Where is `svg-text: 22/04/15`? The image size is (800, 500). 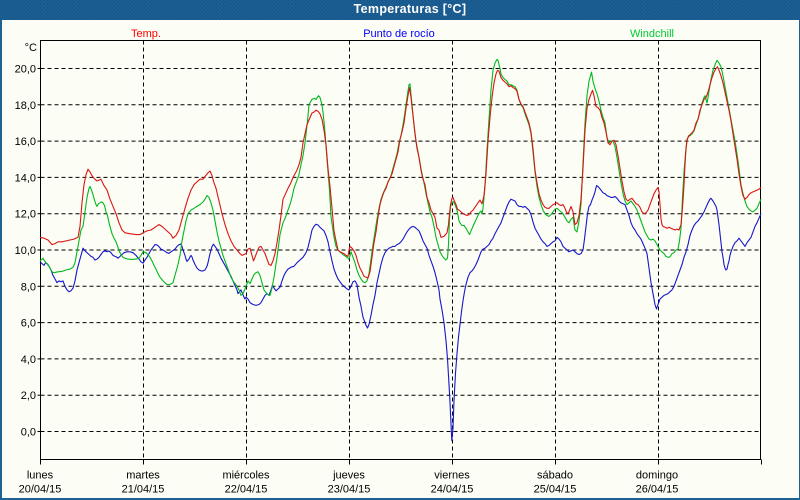
svg-text: 22/04/15 is located at coordinates (246, 490).